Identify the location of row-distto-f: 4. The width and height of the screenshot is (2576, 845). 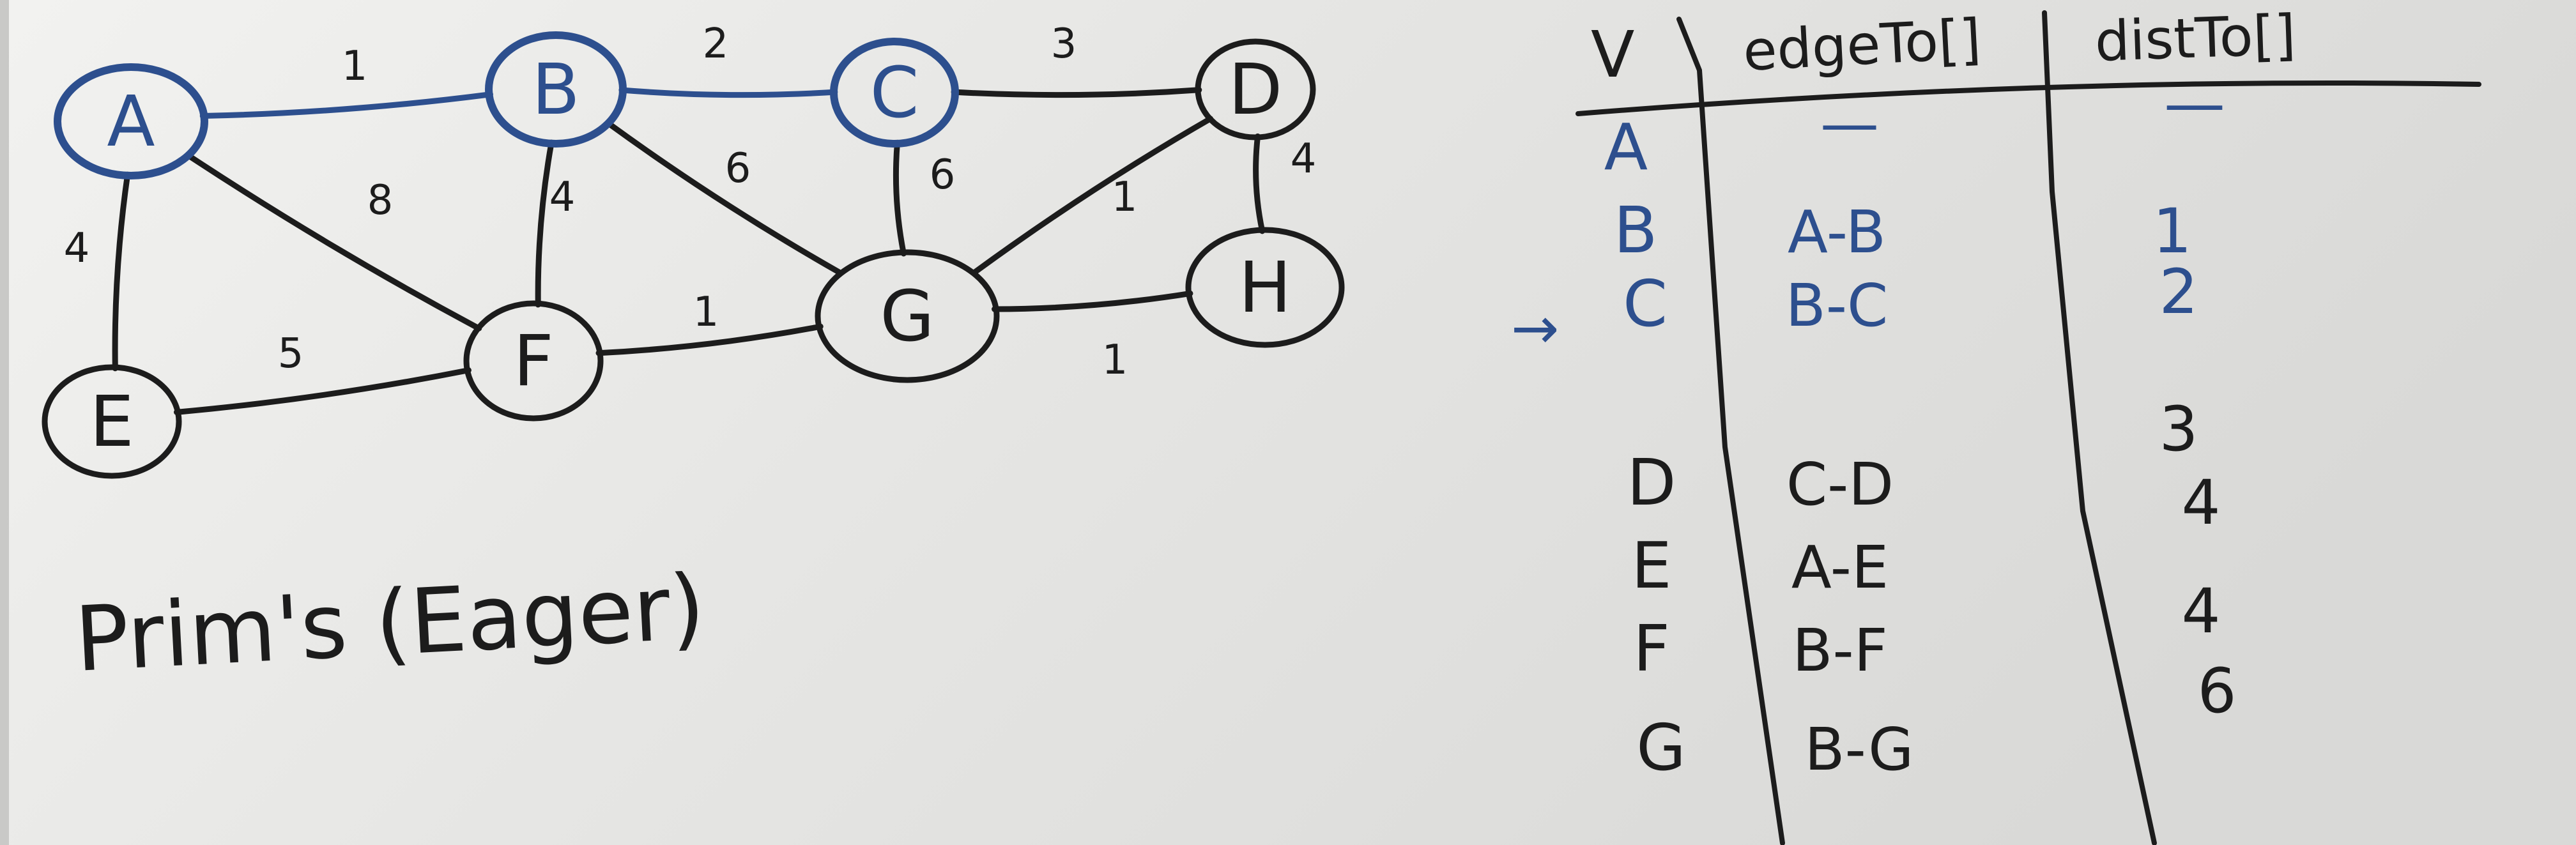
(2200, 611).